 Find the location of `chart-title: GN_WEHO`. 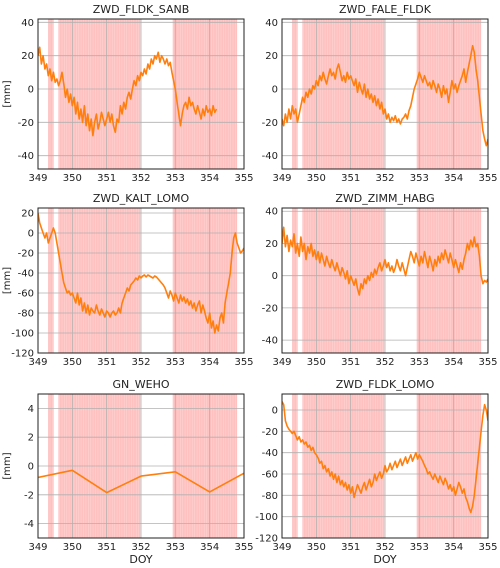

chart-title: GN_WEHO is located at coordinates (140, 384).